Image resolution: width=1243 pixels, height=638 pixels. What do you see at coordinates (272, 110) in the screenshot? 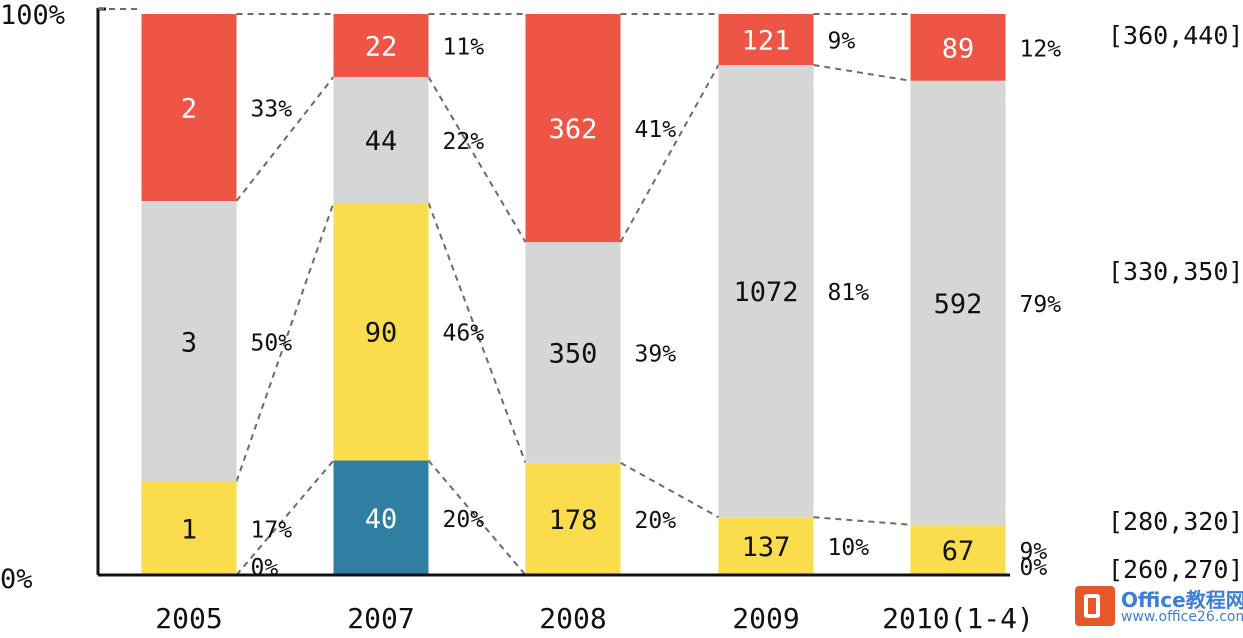
I see `percent-label: 33%` at bounding box center [272, 110].